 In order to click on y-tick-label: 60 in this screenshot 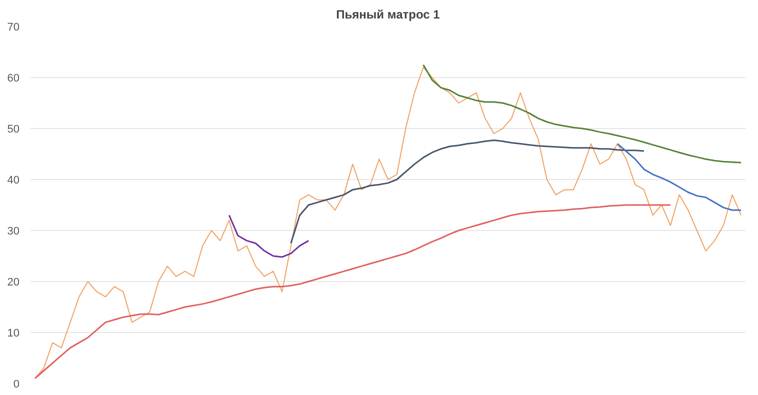, I will do `click(13, 78)`.